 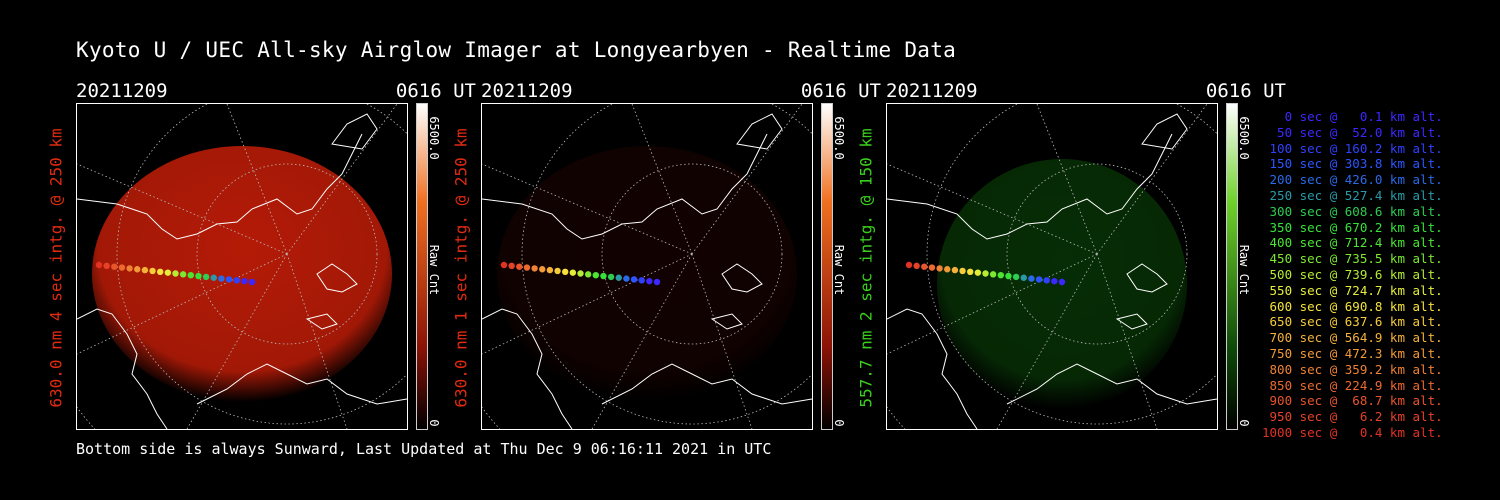 What do you see at coordinates (1352, 132) in the screenshot?
I see `legend-entry: 50 sec @ 52.0 km alt.` at bounding box center [1352, 132].